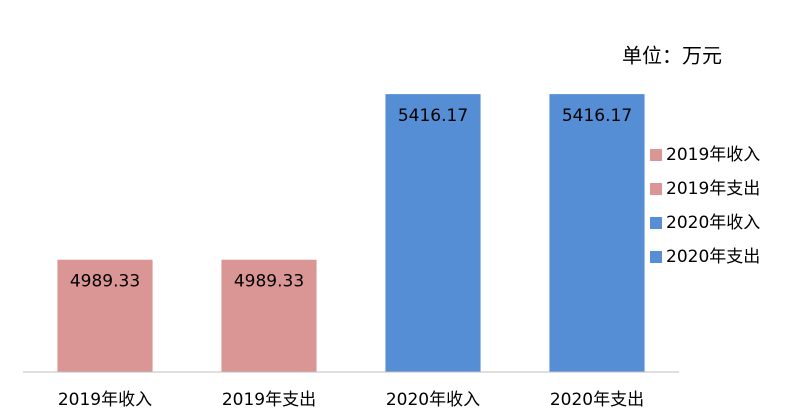 The image size is (787, 411). Describe the element at coordinates (105, 400) in the screenshot. I see `x-tick-label: 2019年收入` at that location.